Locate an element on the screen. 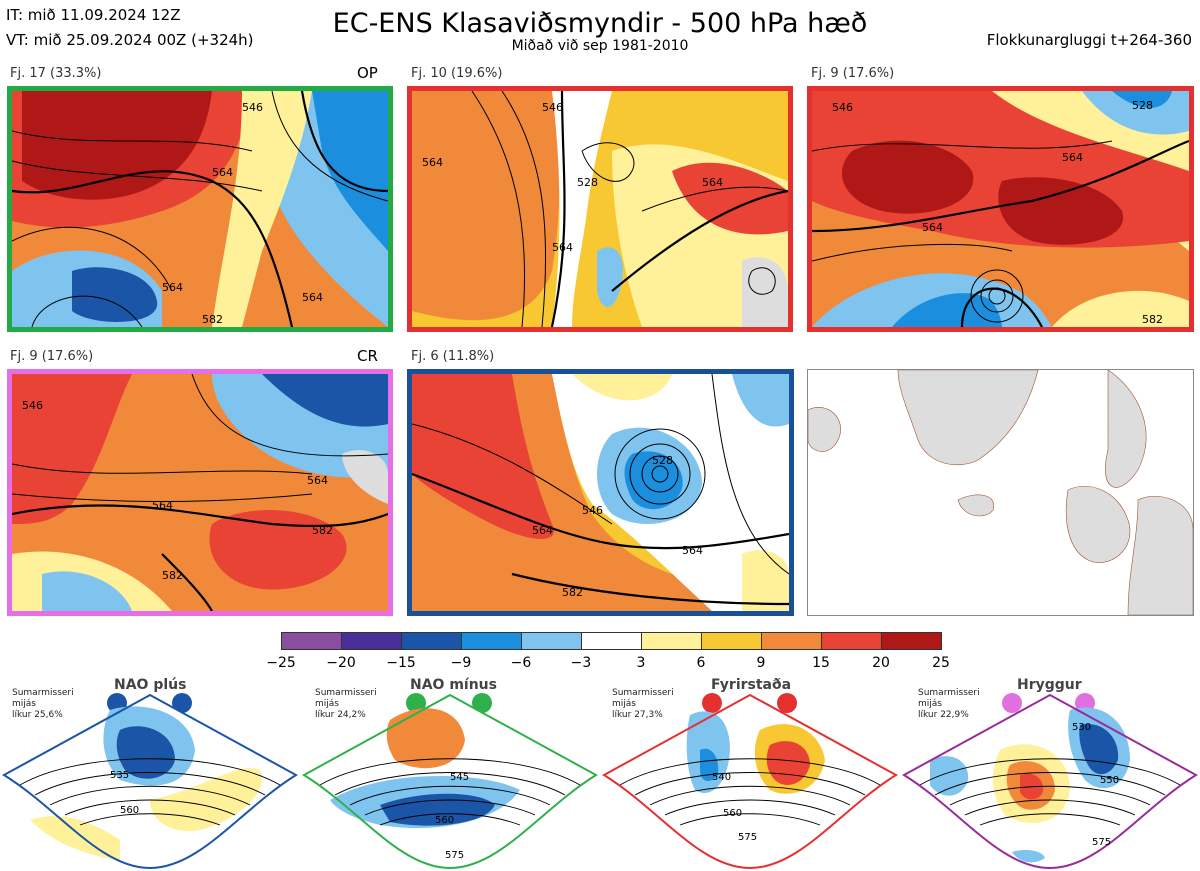 The height and width of the screenshot is (871, 1200). colorbar-tick: −6 is located at coordinates (521, 663).